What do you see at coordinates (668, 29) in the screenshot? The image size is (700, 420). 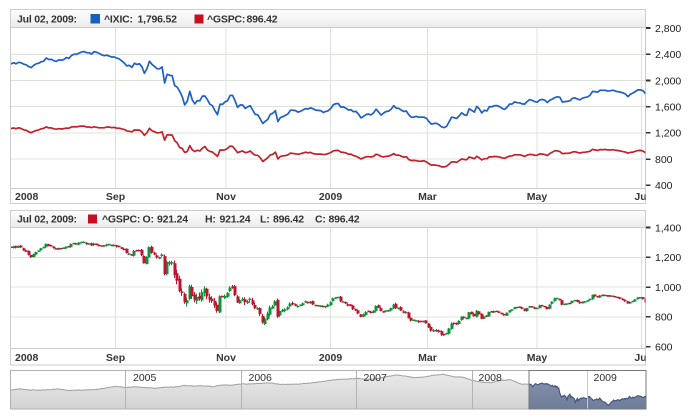 I see `svg-text: 2,800` at bounding box center [668, 29].